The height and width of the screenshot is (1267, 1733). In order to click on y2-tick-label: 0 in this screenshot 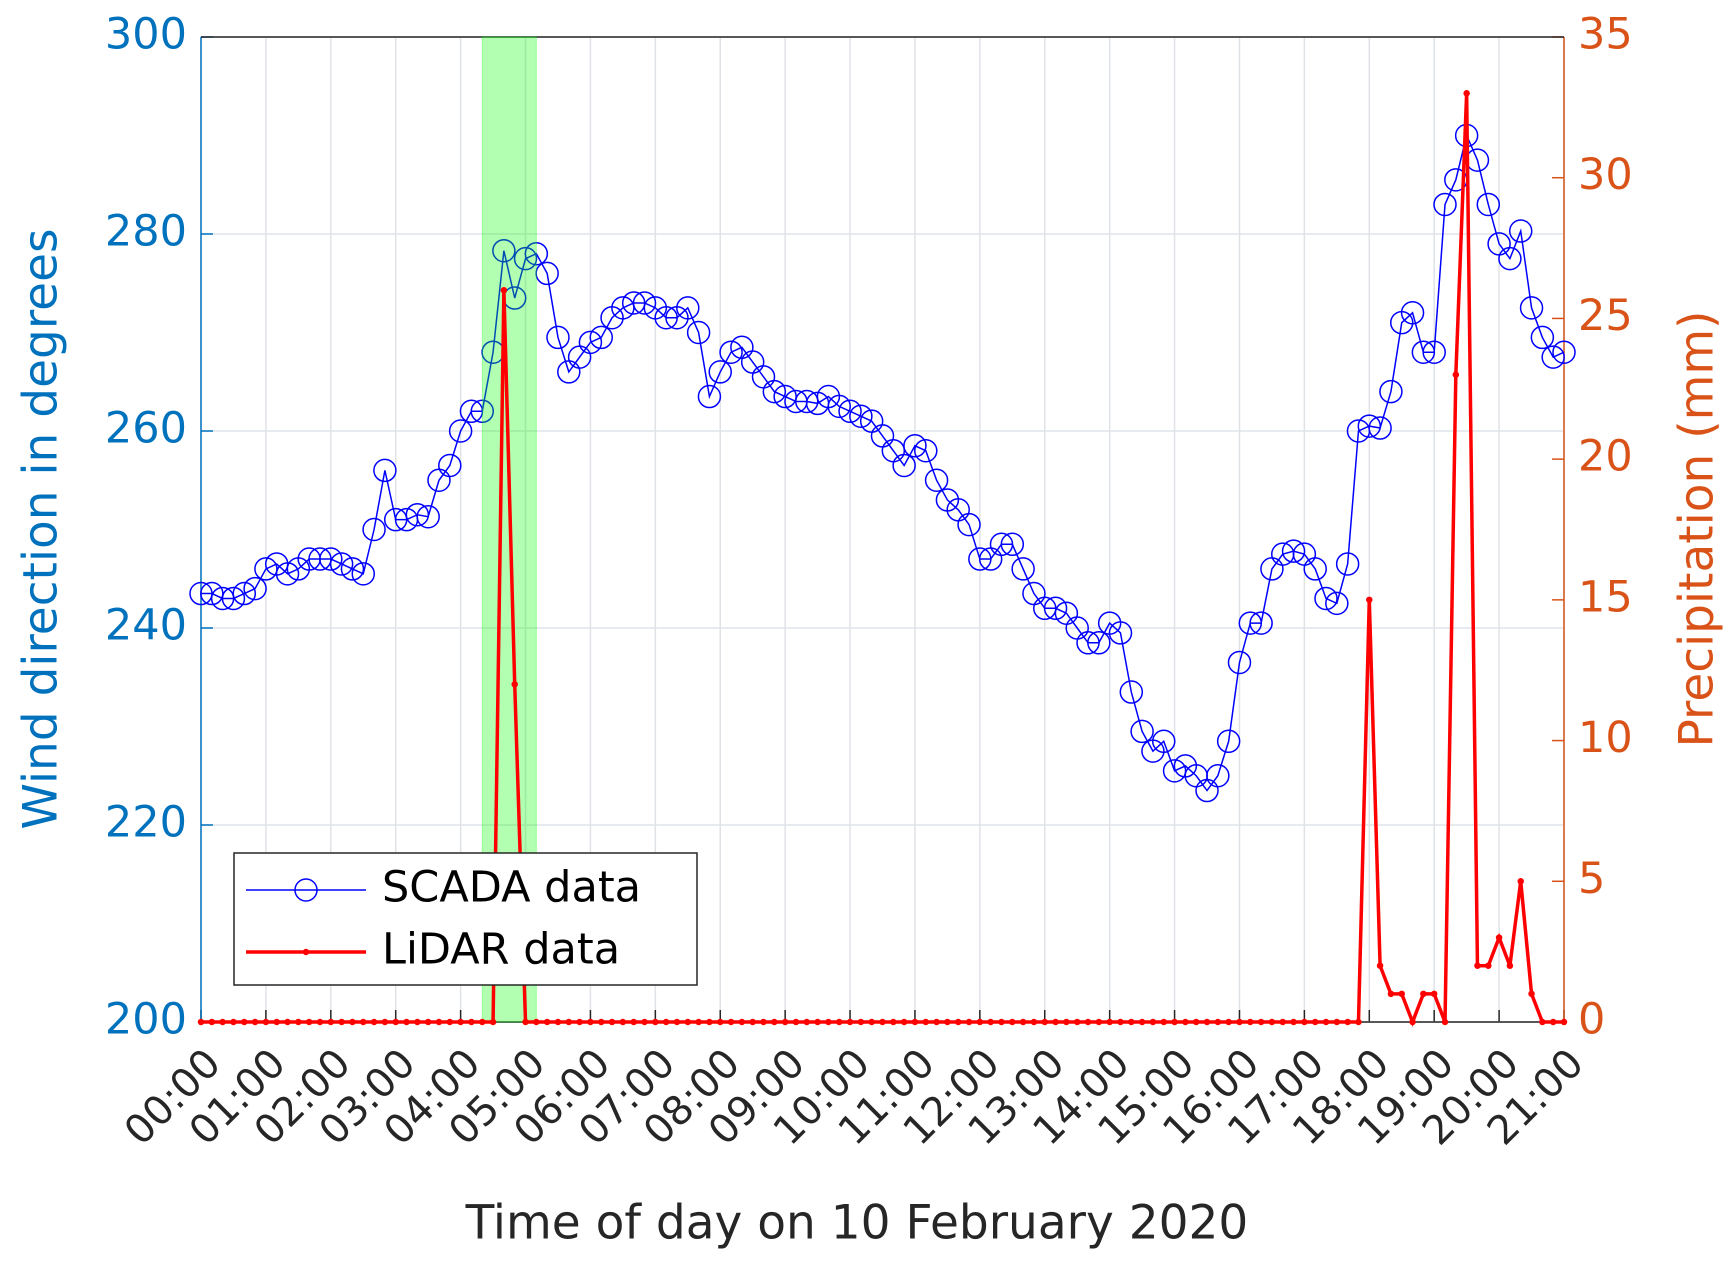, I will do `click(1591, 1020)`.